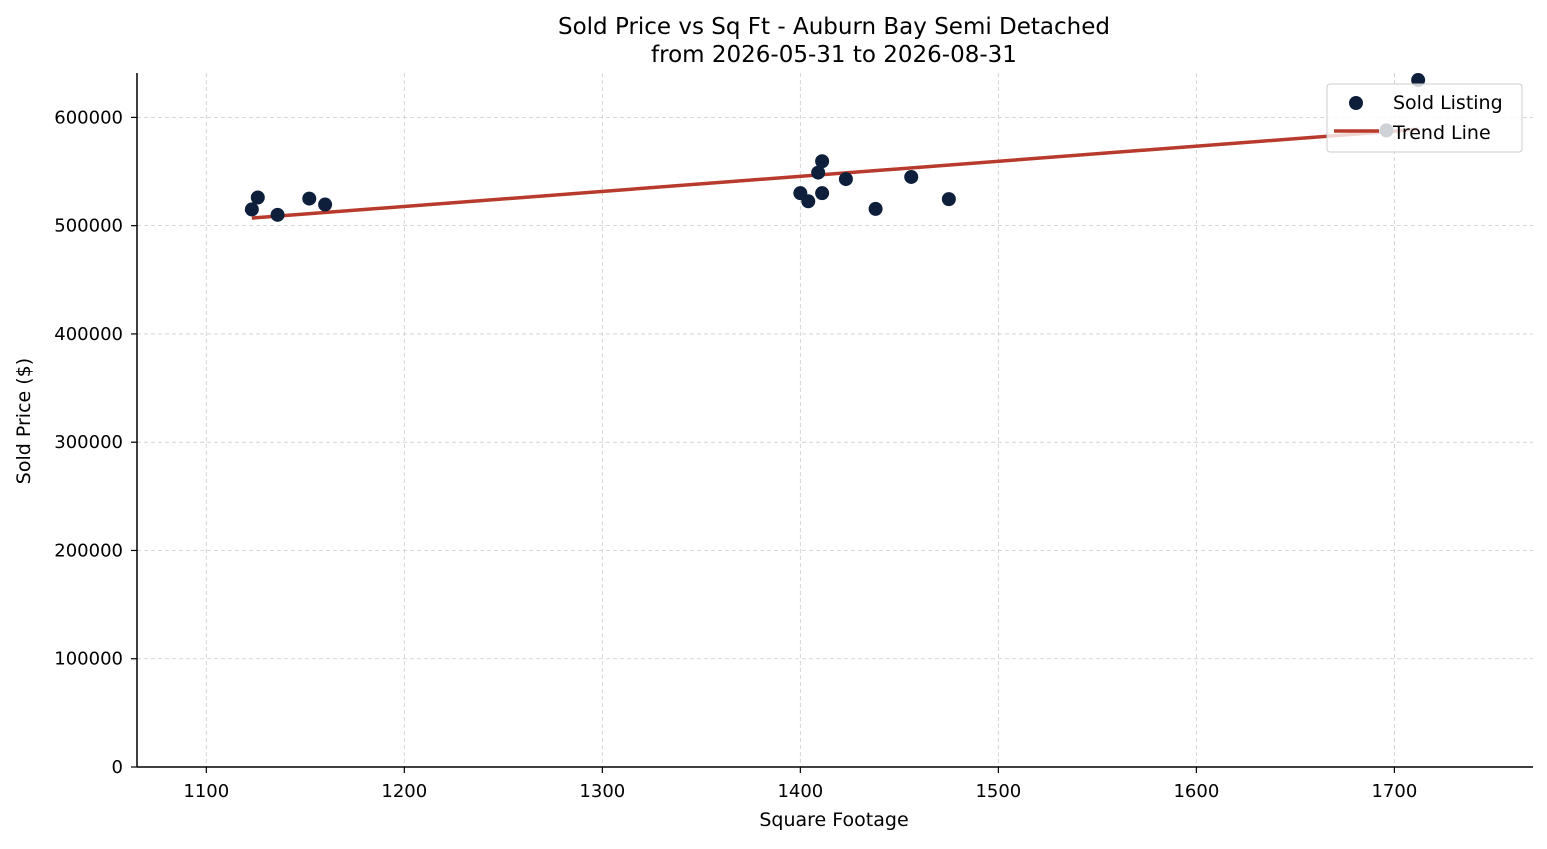 The height and width of the screenshot is (849, 1547). What do you see at coordinates (88, 550) in the screenshot?
I see `y-tick-label-200000: 200000` at bounding box center [88, 550].